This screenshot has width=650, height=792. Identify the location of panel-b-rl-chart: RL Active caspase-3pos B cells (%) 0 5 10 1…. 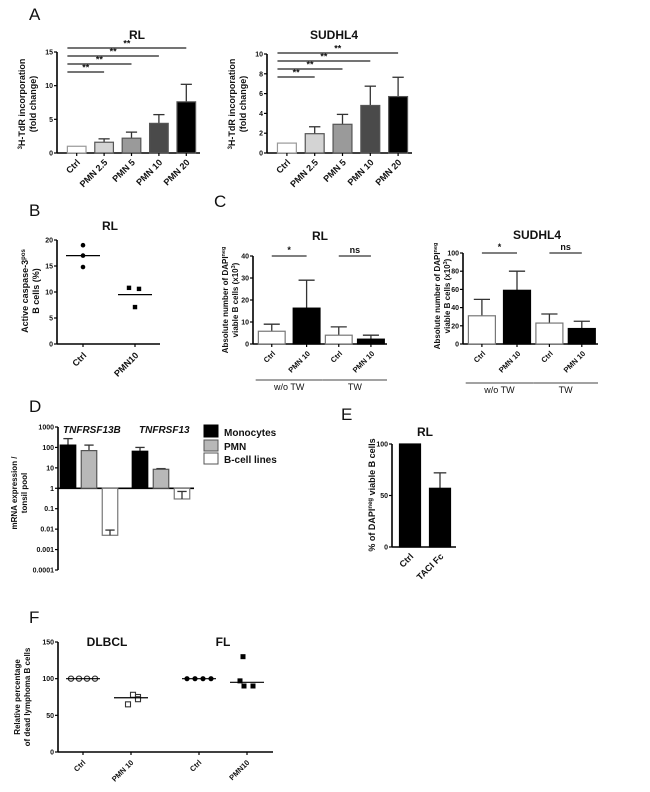
(90, 299).